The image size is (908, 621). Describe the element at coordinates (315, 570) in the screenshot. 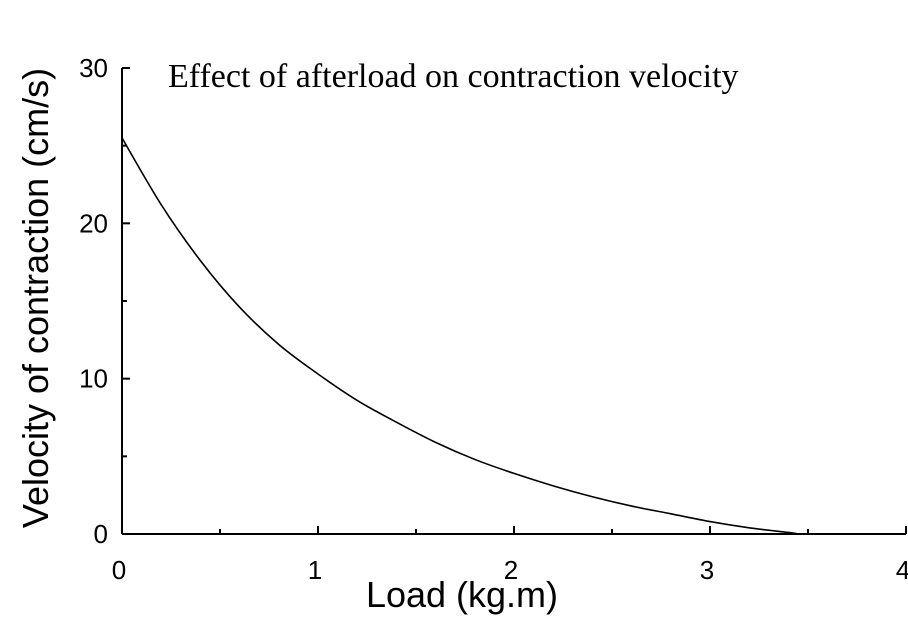

I see `x-tick-label: 1` at that location.